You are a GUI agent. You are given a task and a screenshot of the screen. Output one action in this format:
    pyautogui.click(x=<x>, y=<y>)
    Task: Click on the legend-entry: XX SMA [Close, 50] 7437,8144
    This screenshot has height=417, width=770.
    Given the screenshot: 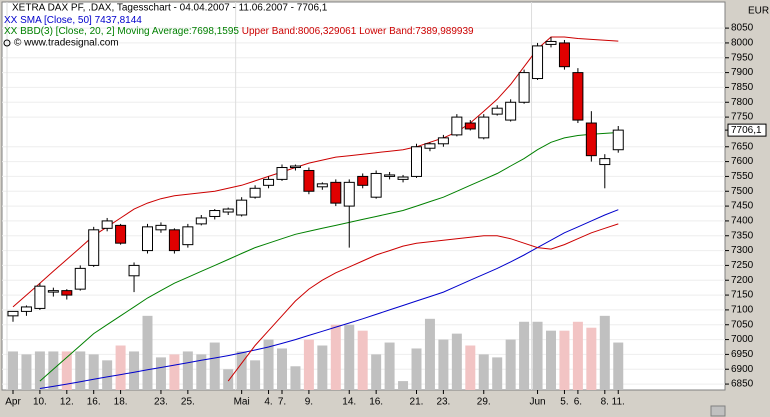 What is the action you would take?
    pyautogui.click(x=73, y=20)
    